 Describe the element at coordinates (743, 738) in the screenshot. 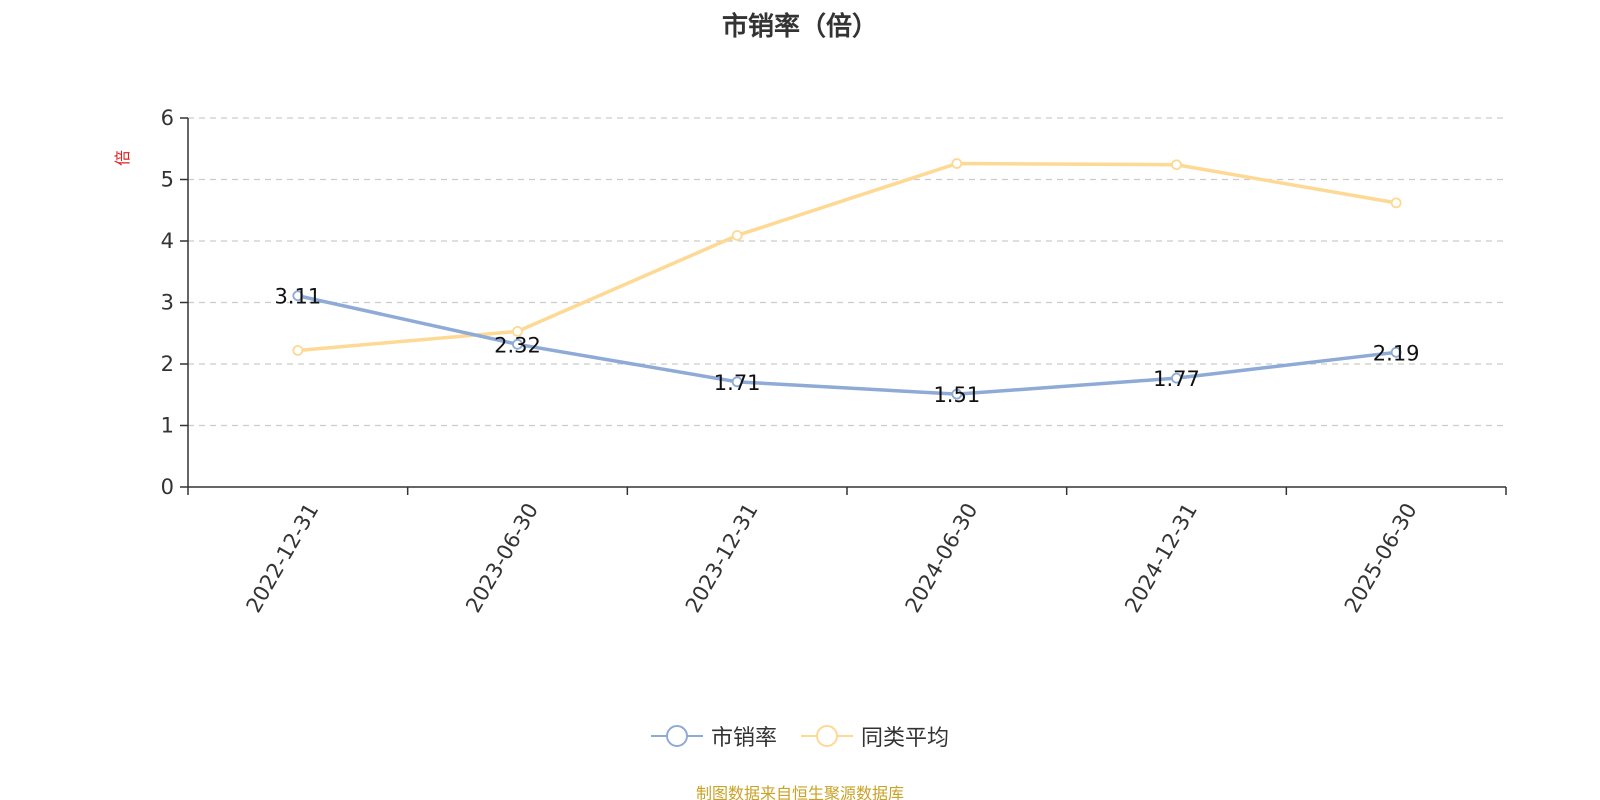

I see `legend-label-series-1: 市销率` at that location.